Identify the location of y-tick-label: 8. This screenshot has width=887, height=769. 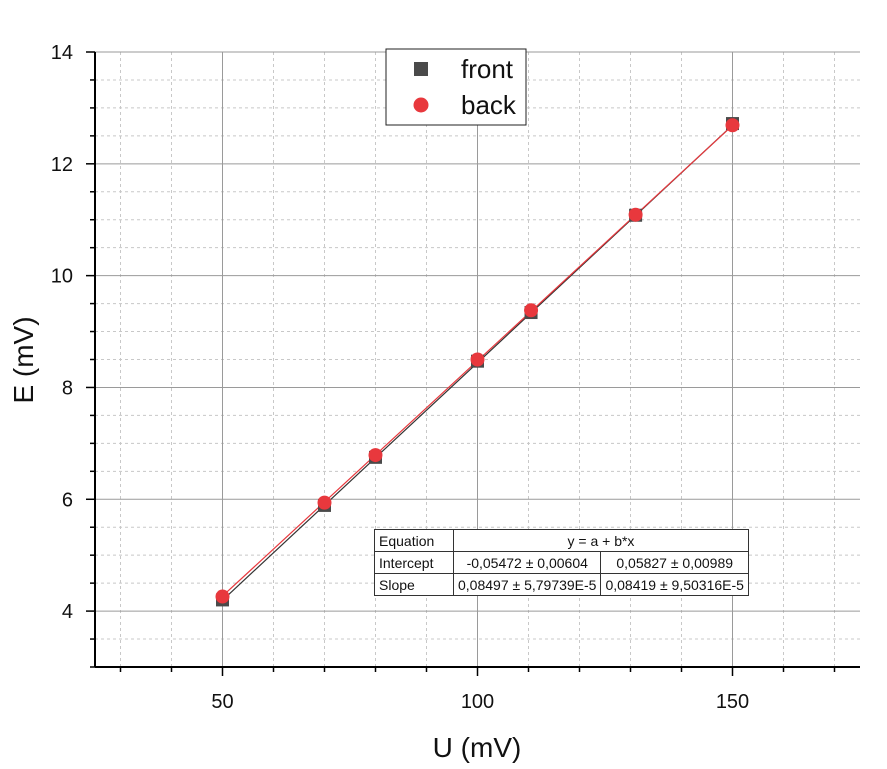
(67, 388).